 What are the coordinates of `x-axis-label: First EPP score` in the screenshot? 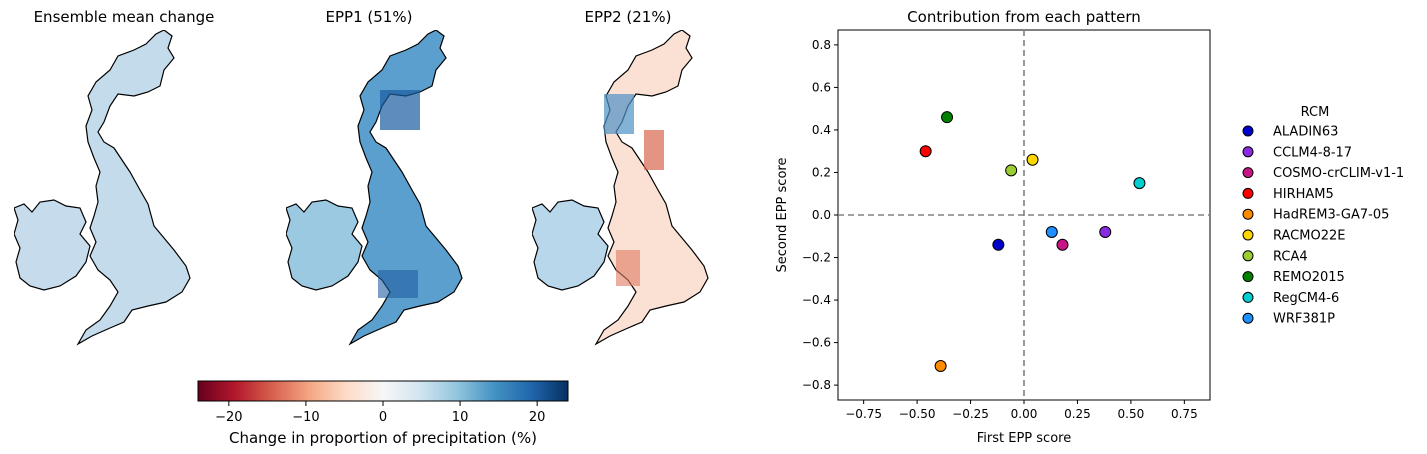 It's located at (1024, 438).